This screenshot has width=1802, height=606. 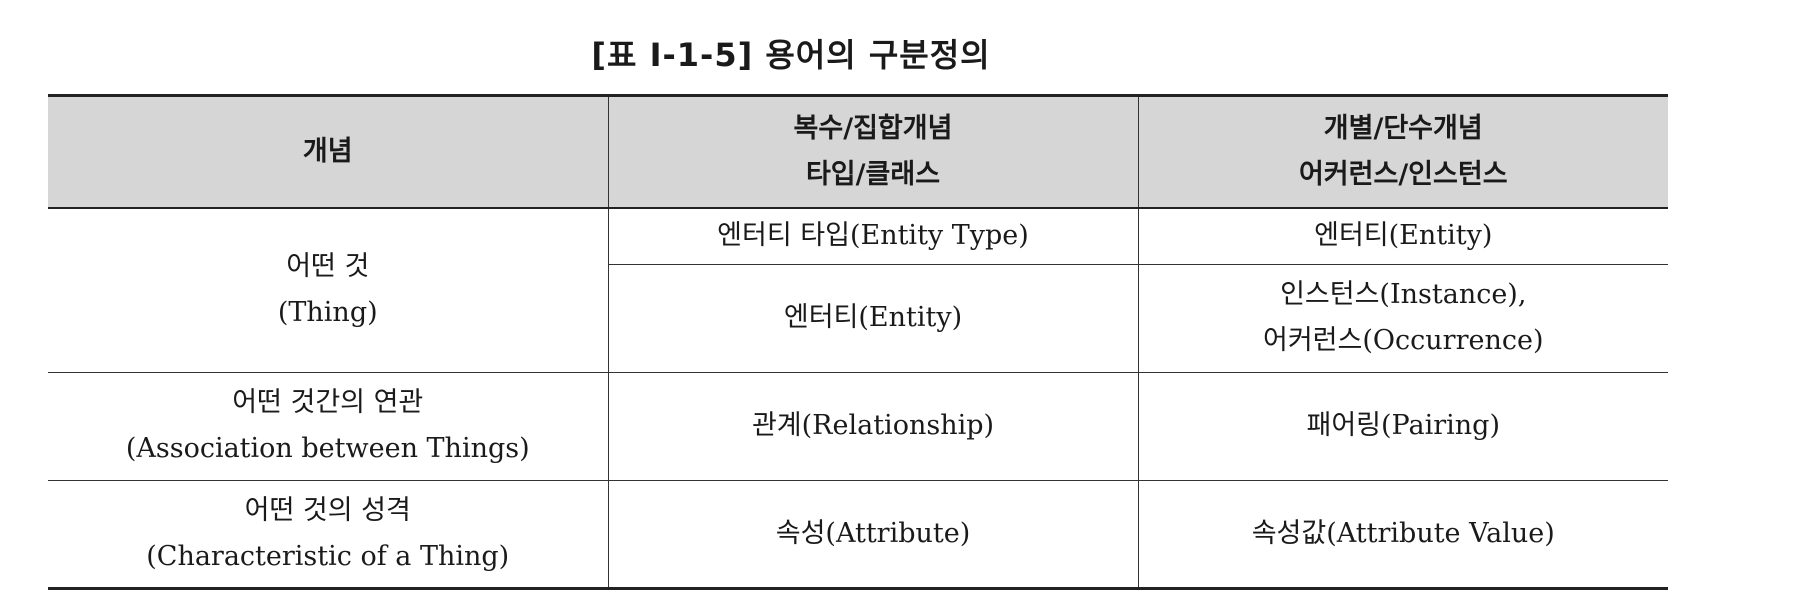 What do you see at coordinates (328, 556) in the screenshot?
I see `characteristic-concept-line2: (Characteristic of a Thing)` at bounding box center [328, 556].